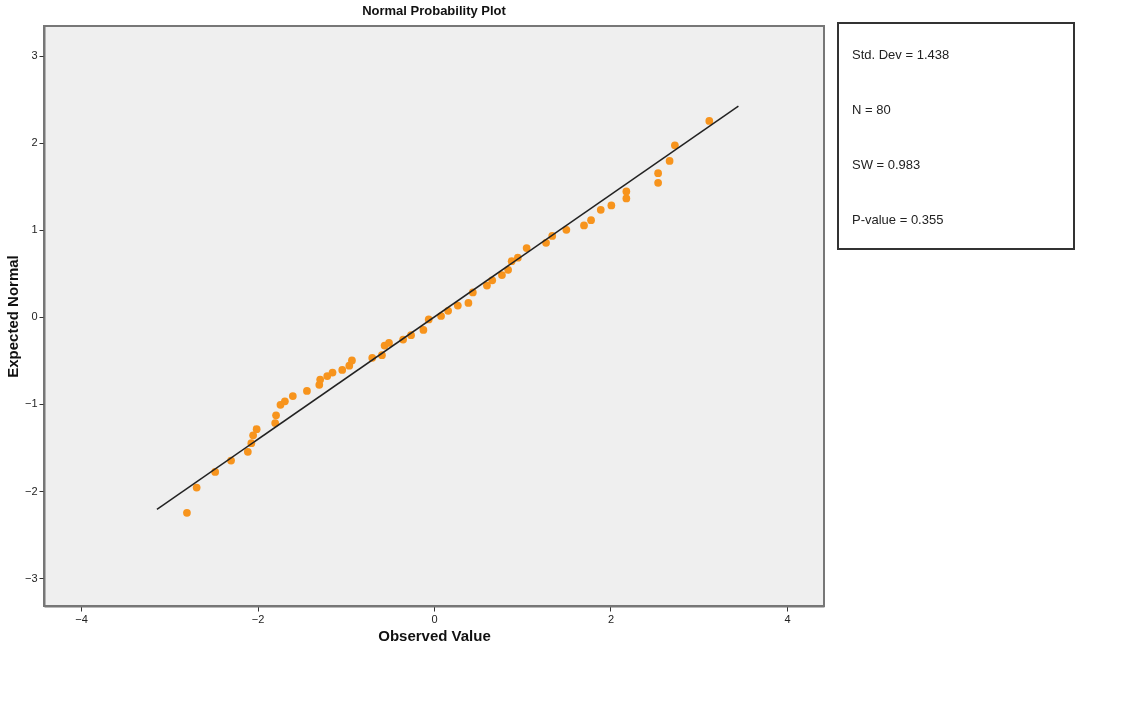  I want to click on x-axis-title: Observed Value, so click(434, 635).